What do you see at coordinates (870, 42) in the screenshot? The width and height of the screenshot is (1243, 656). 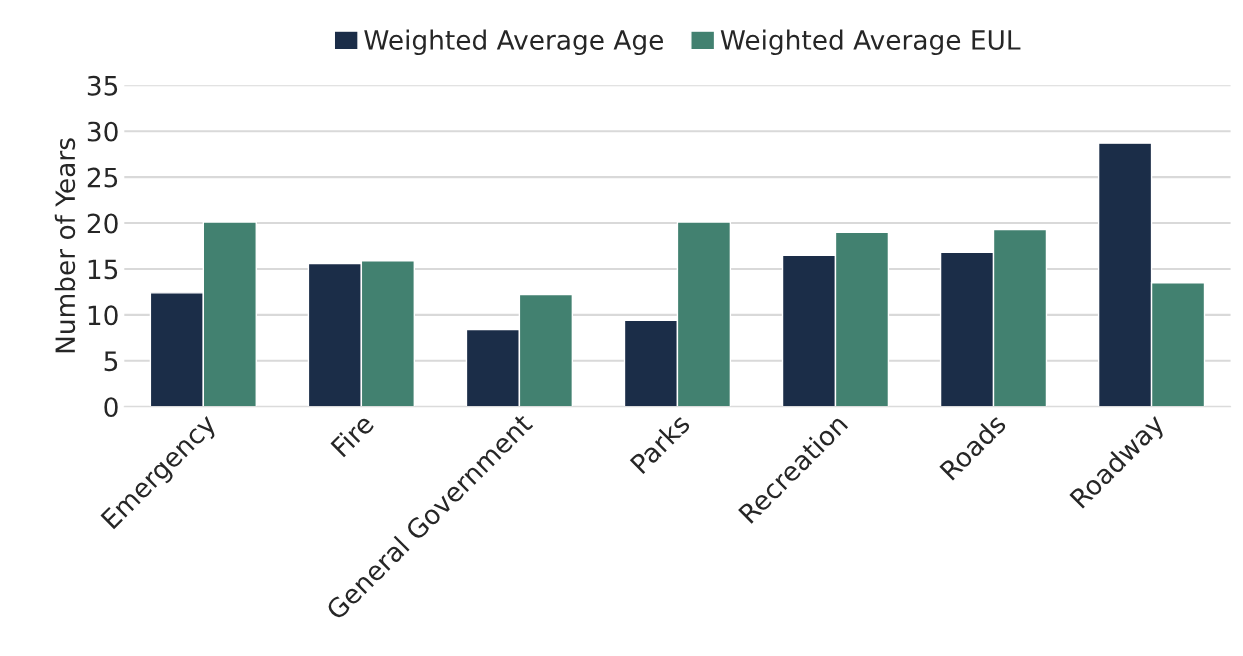 I see `legend-label: Weighted Average EUL` at bounding box center [870, 42].